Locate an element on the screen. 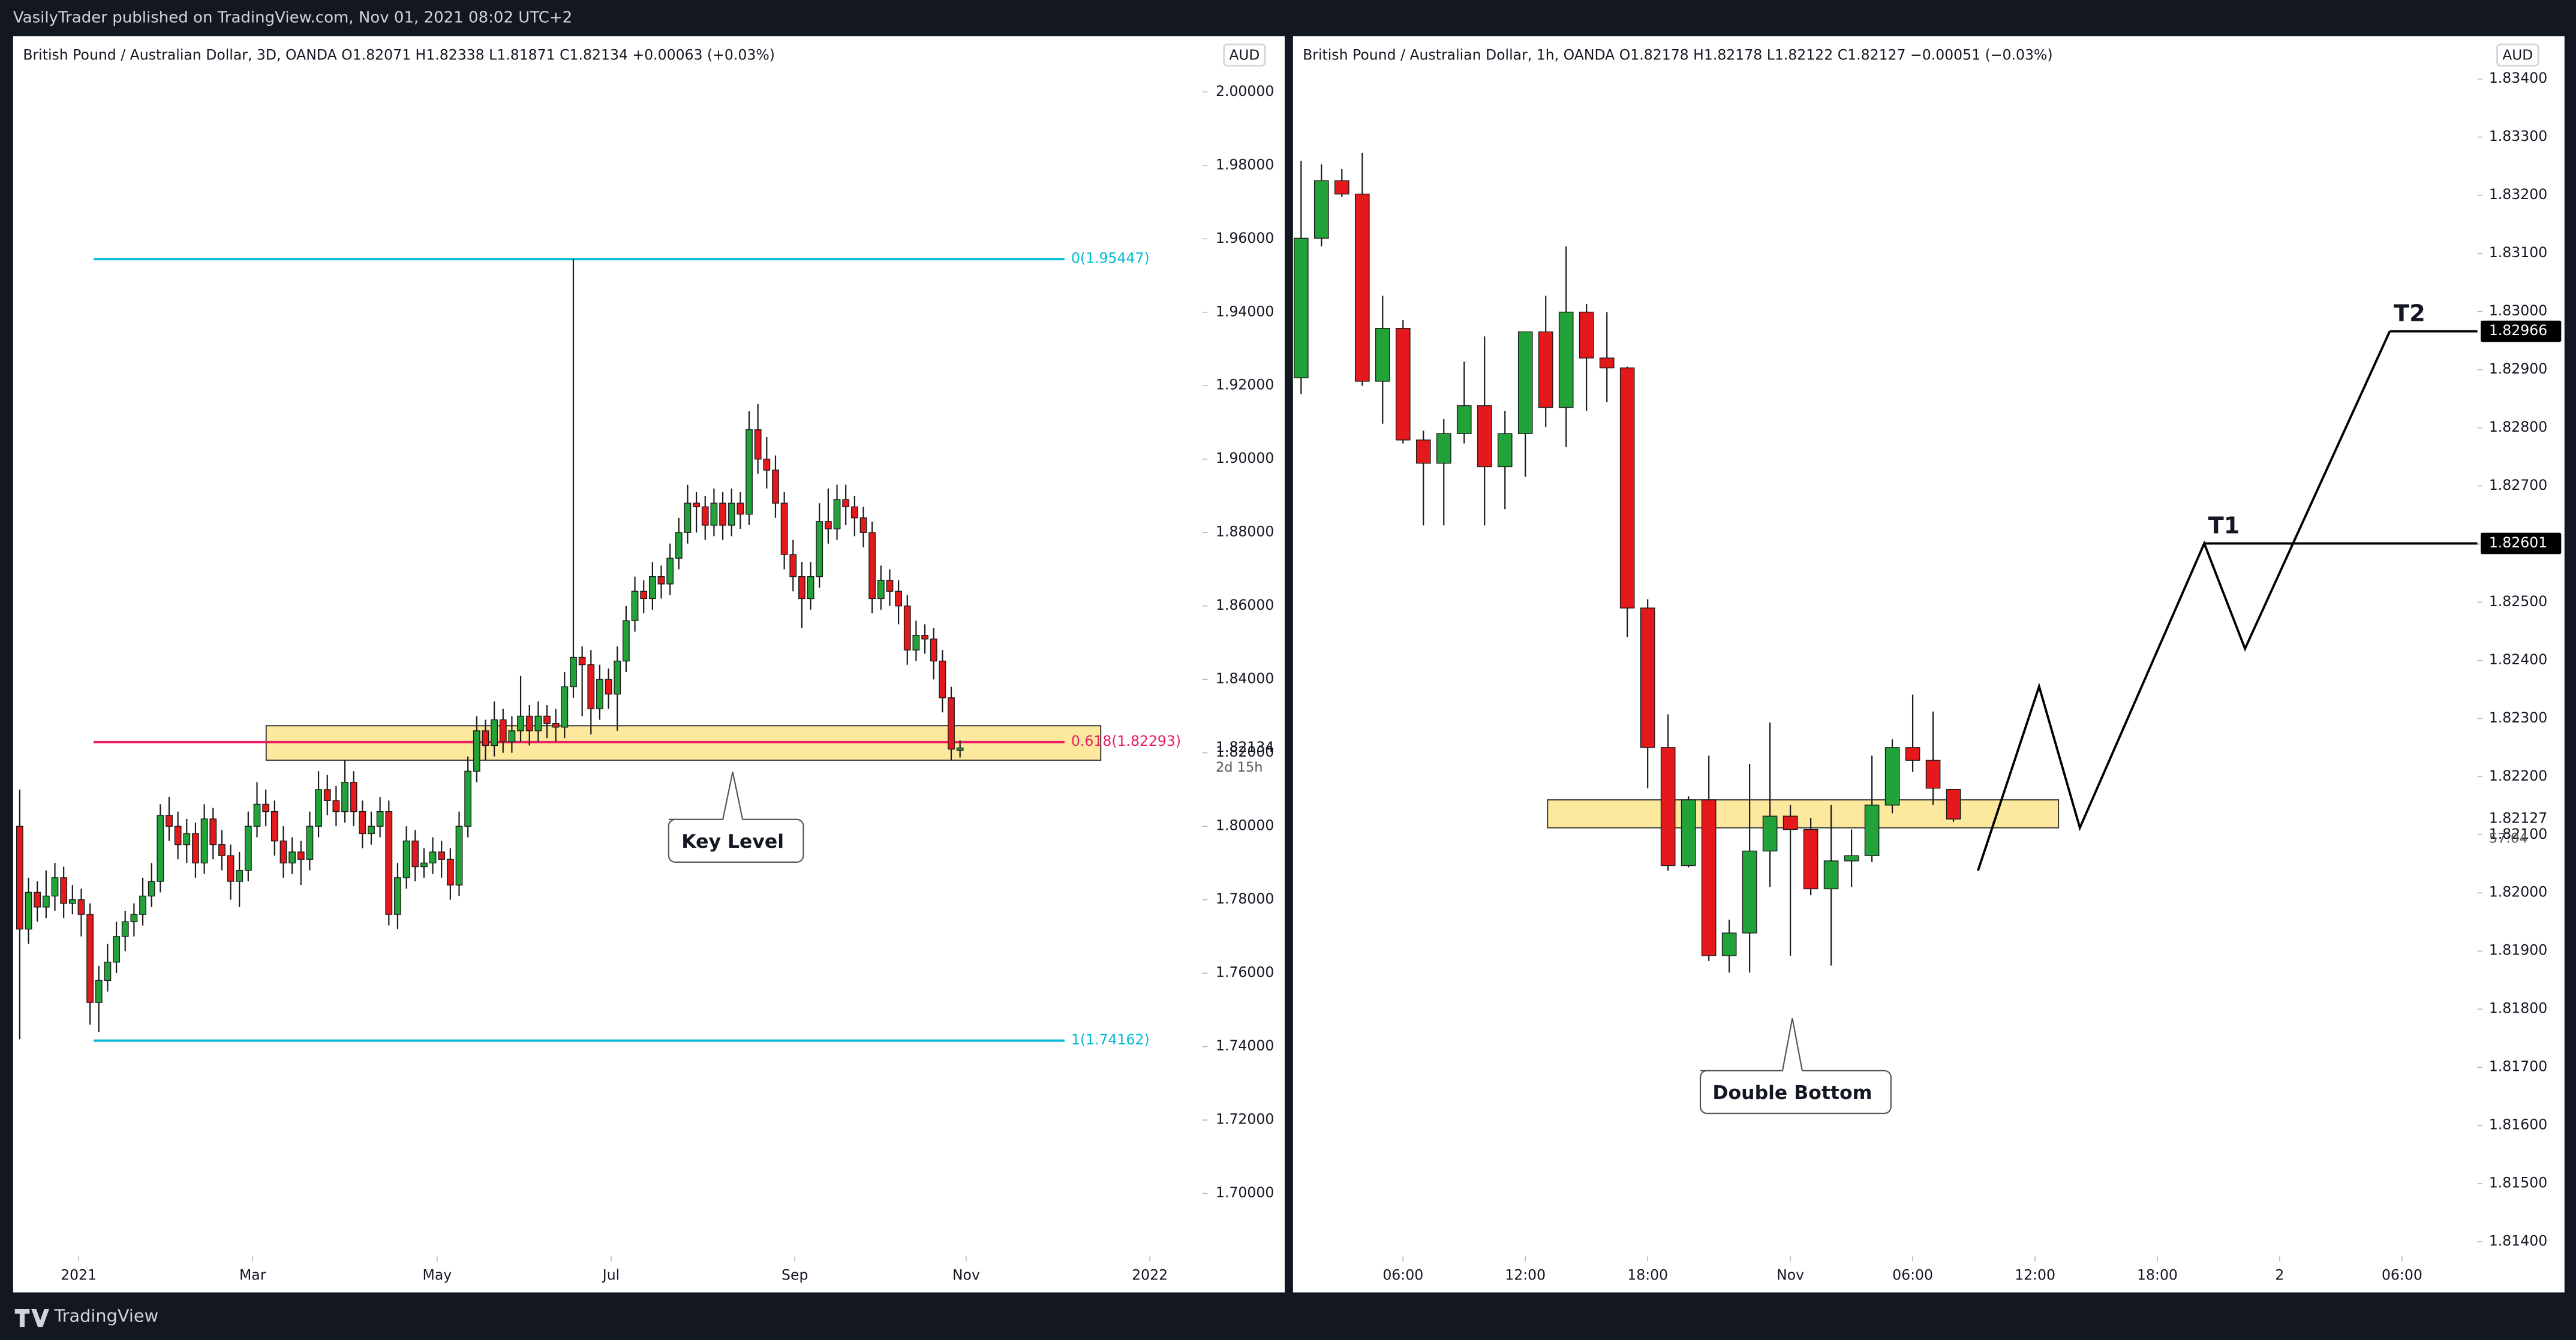  y-tick-label: 1.86000 is located at coordinates (1245, 605).